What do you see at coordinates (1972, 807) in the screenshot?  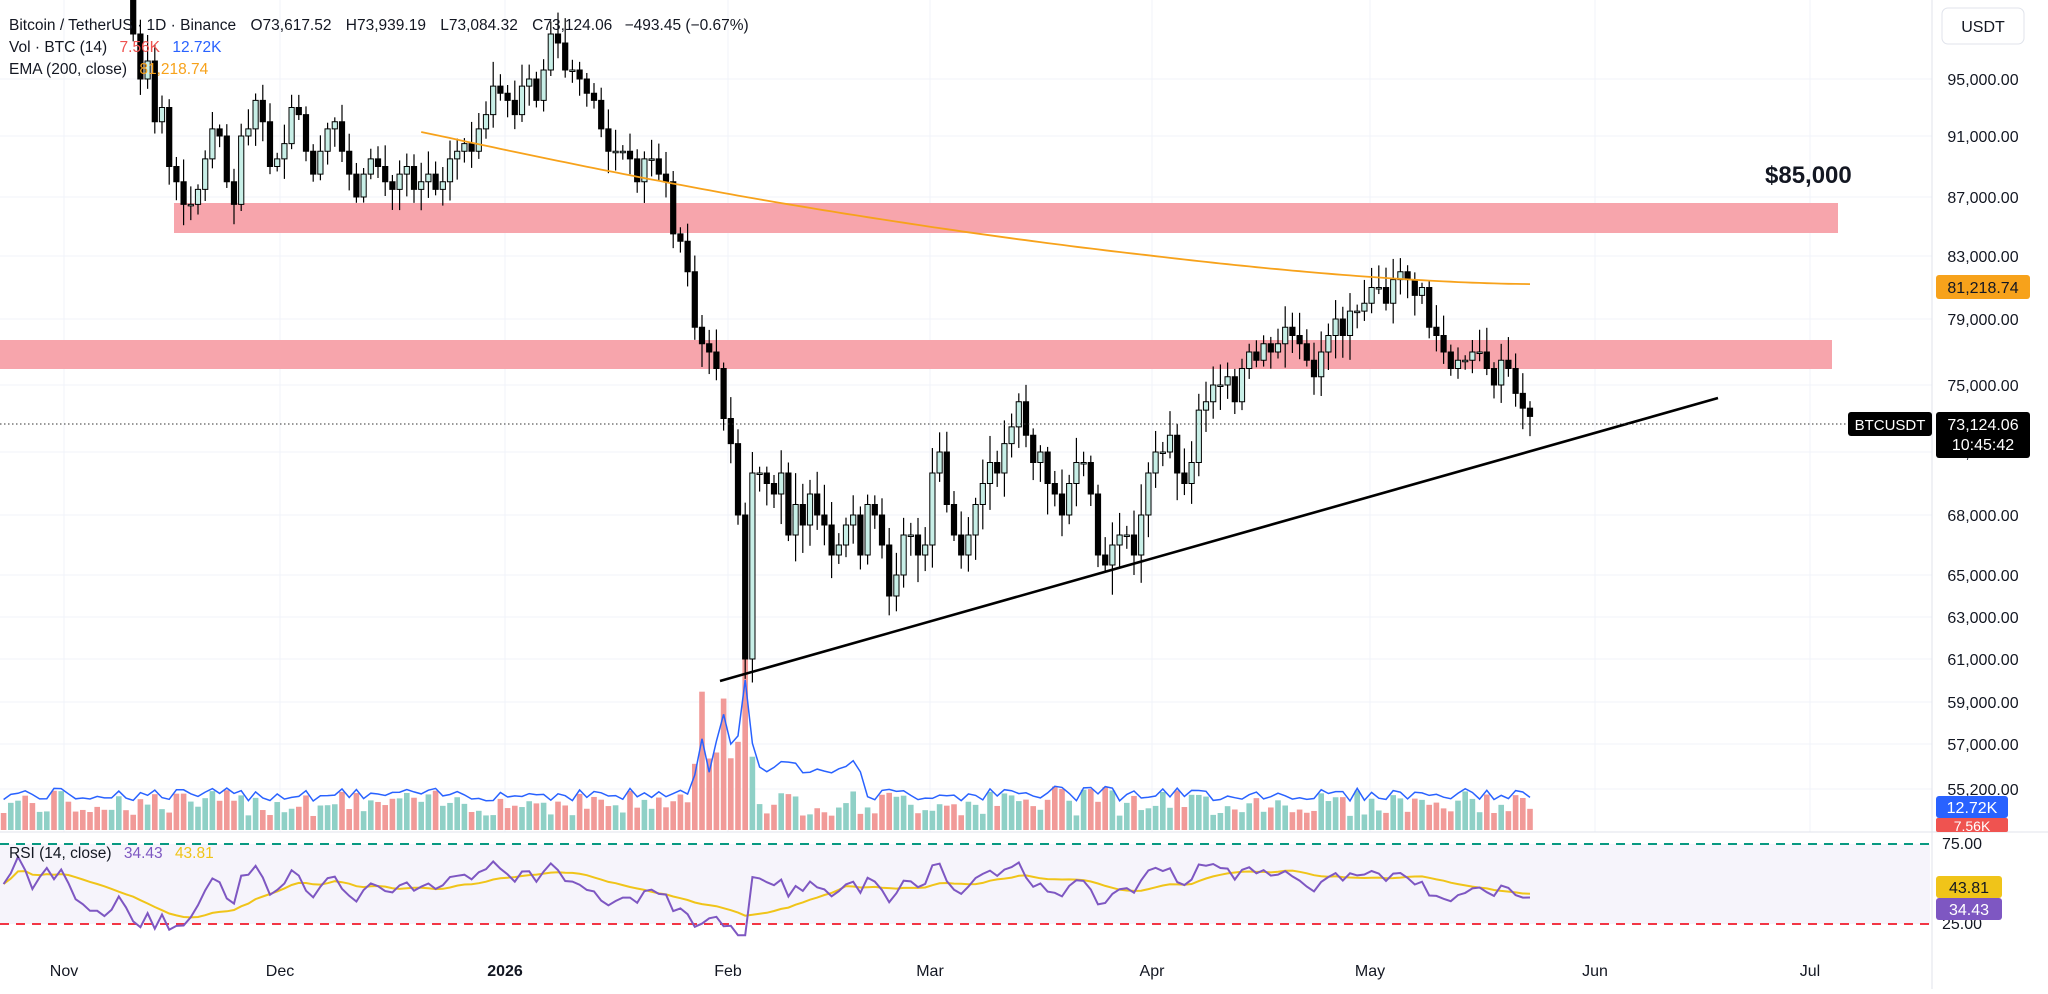 I see `volume-ma-badge: 12.72K` at bounding box center [1972, 807].